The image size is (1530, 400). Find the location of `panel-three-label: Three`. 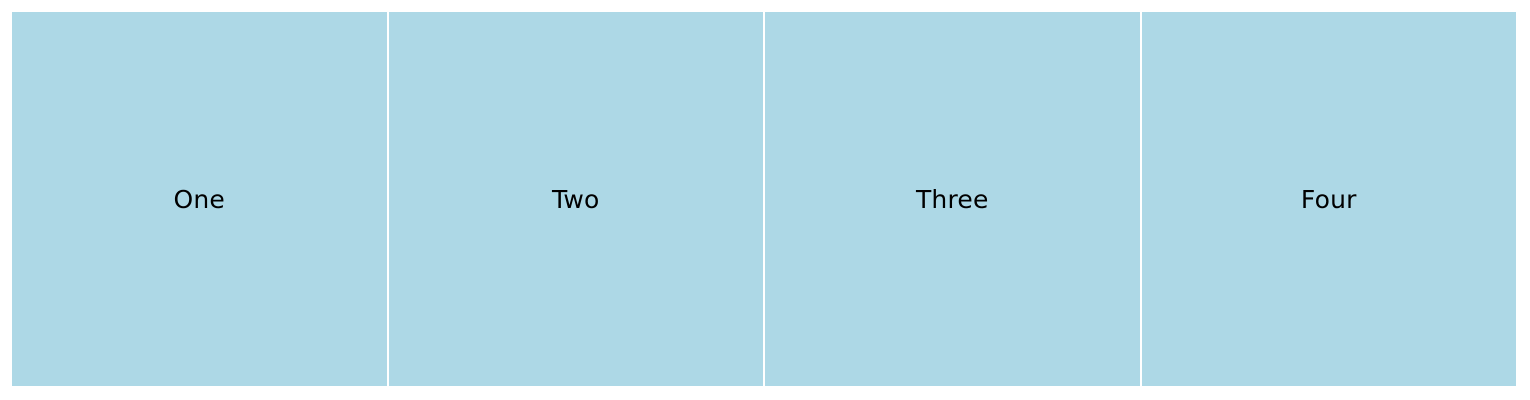

panel-three-label: Three is located at coordinates (952, 199).